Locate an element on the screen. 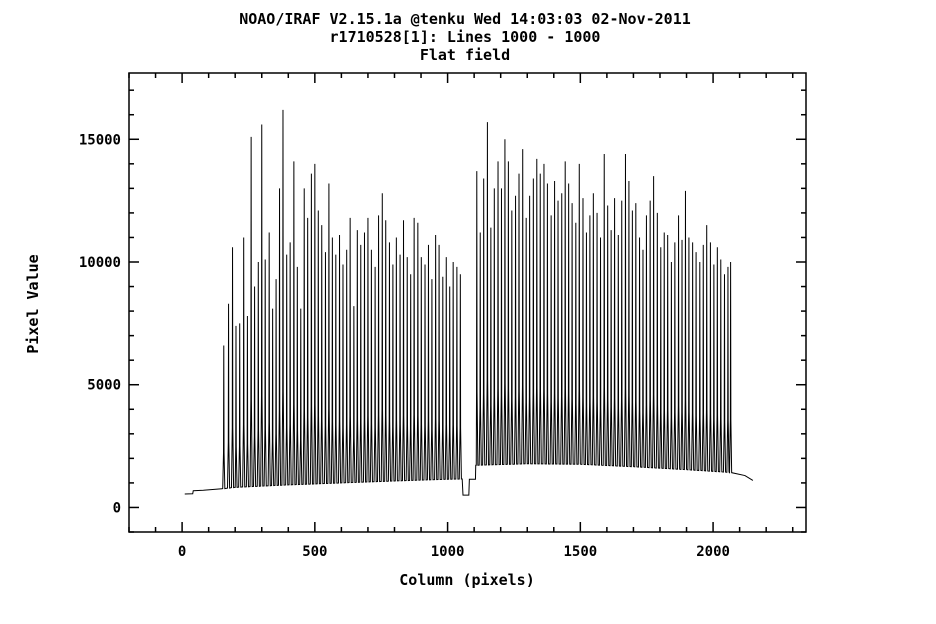 This screenshot has width=936, height=624. x-tick-label: 1500 is located at coordinates (580, 552).